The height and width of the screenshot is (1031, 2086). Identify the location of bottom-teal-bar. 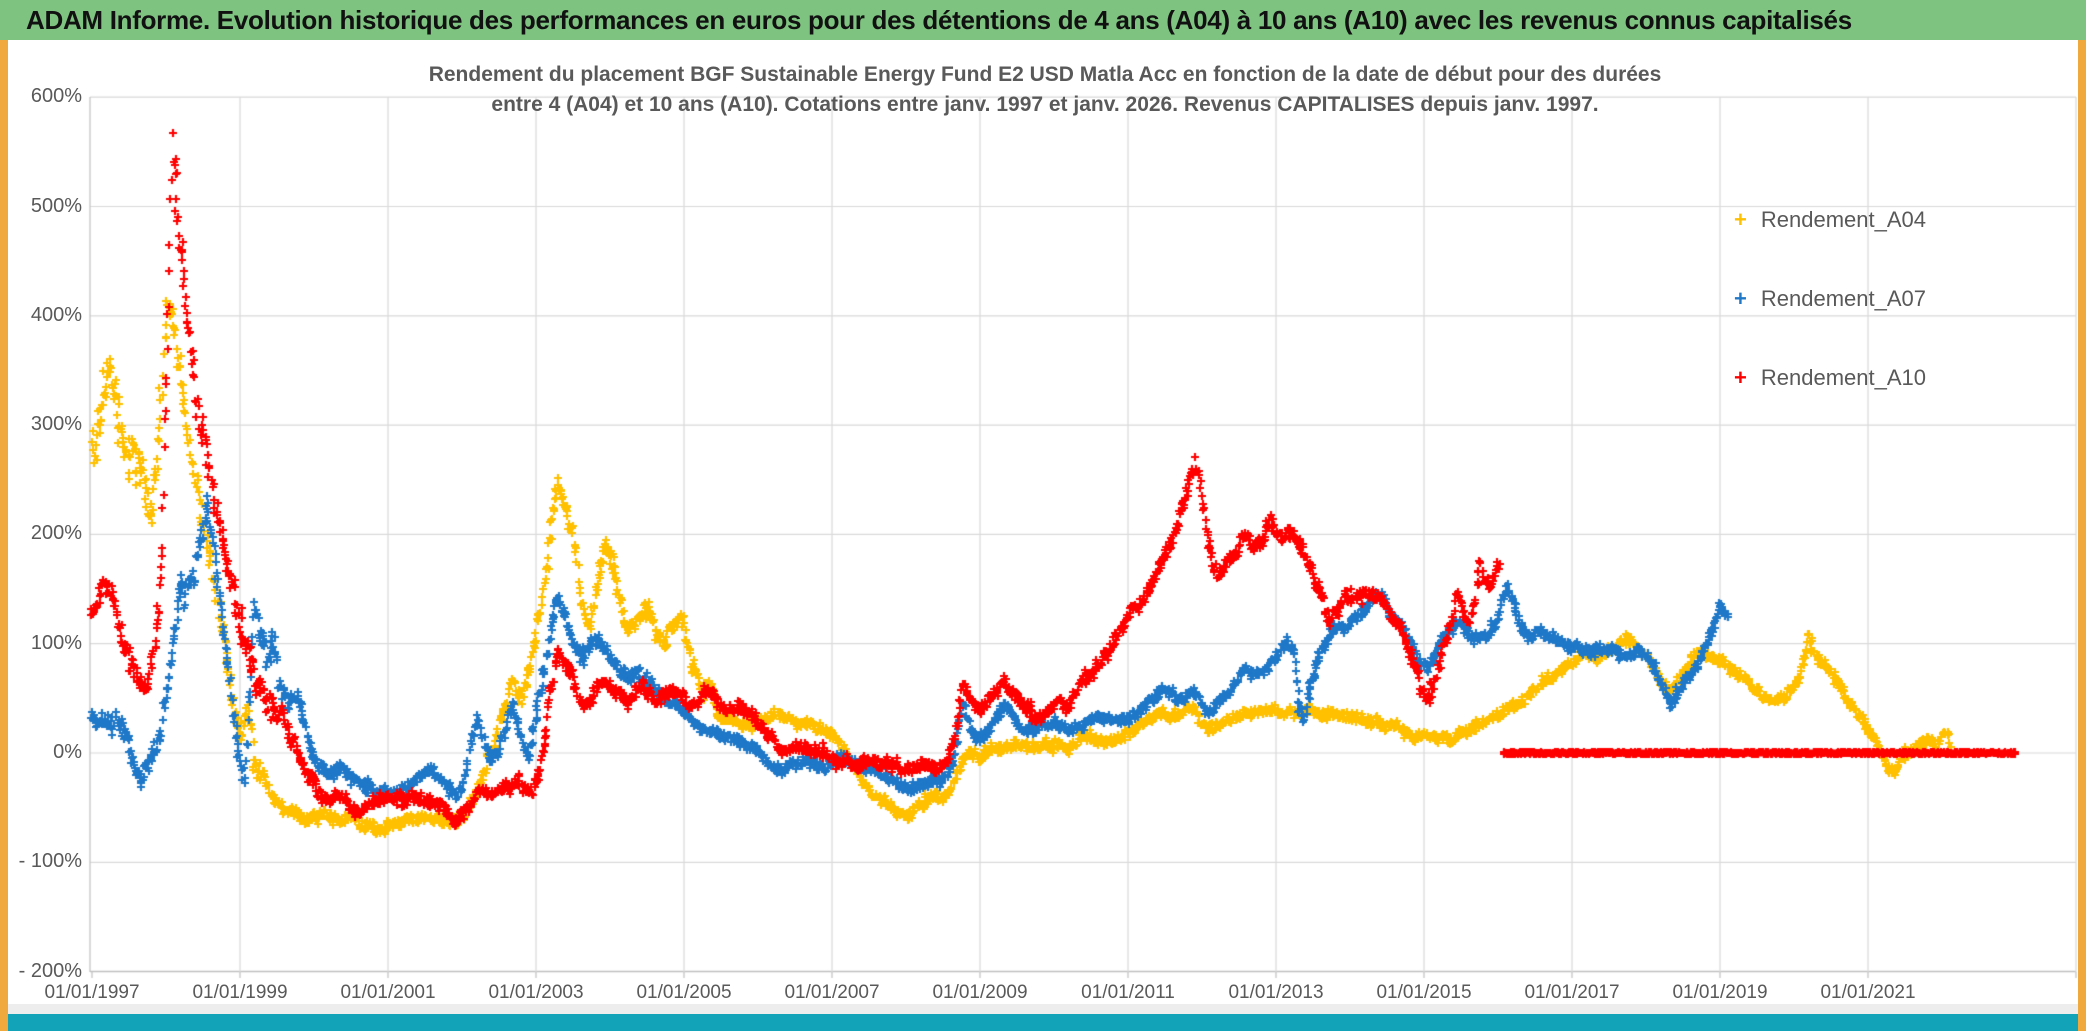
(1043, 1022).